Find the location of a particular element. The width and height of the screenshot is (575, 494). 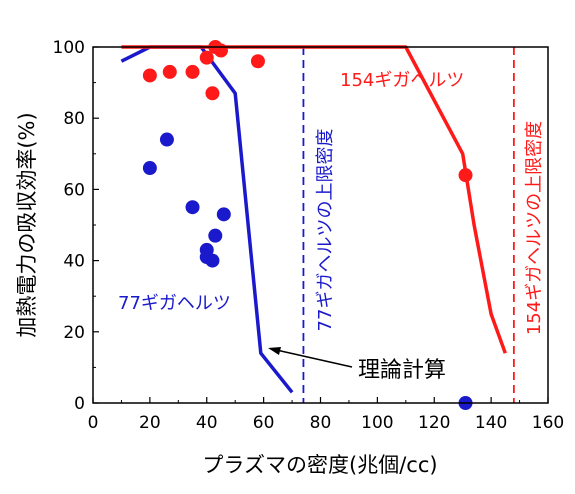

y-tick-label: 40 is located at coordinates (74, 262).